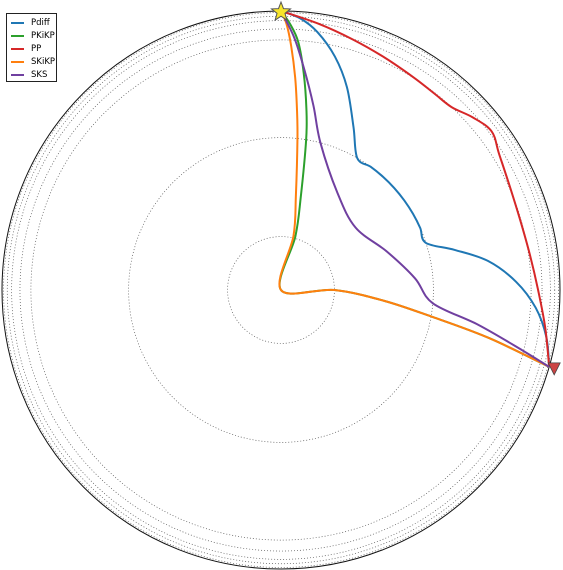 The height and width of the screenshot is (570, 563). I want to click on legend-item-sks: SKS, so click(29, 75).